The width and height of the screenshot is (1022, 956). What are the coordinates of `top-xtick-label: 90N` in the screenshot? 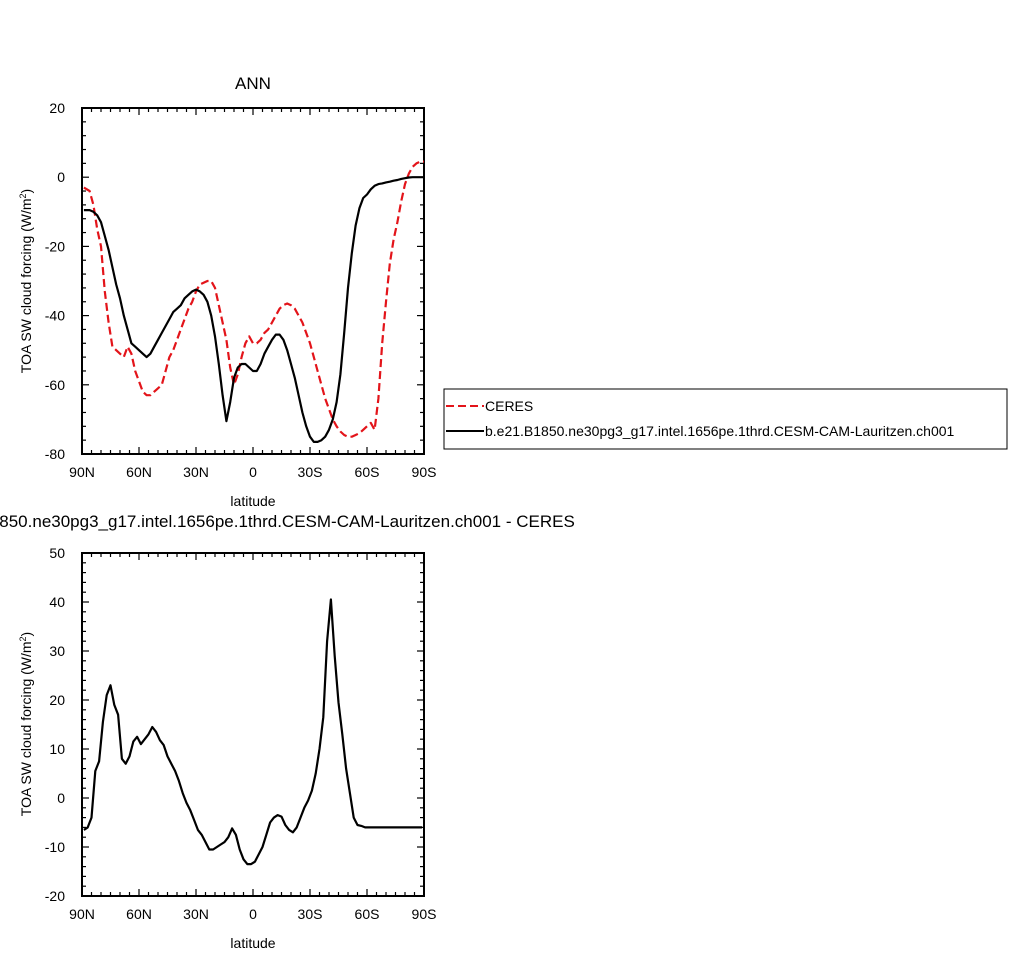 It's located at (82, 472).